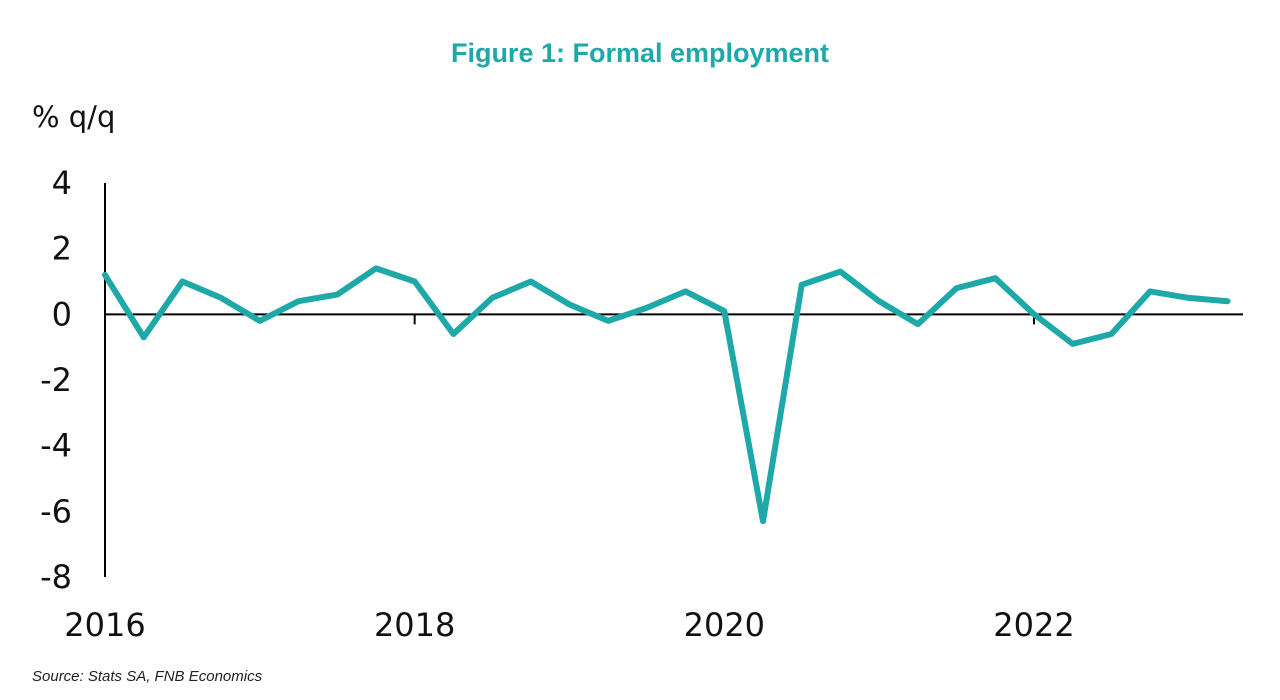 The image size is (1280, 700). Describe the element at coordinates (74, 117) in the screenshot. I see `y-axis-label: % q/q` at that location.